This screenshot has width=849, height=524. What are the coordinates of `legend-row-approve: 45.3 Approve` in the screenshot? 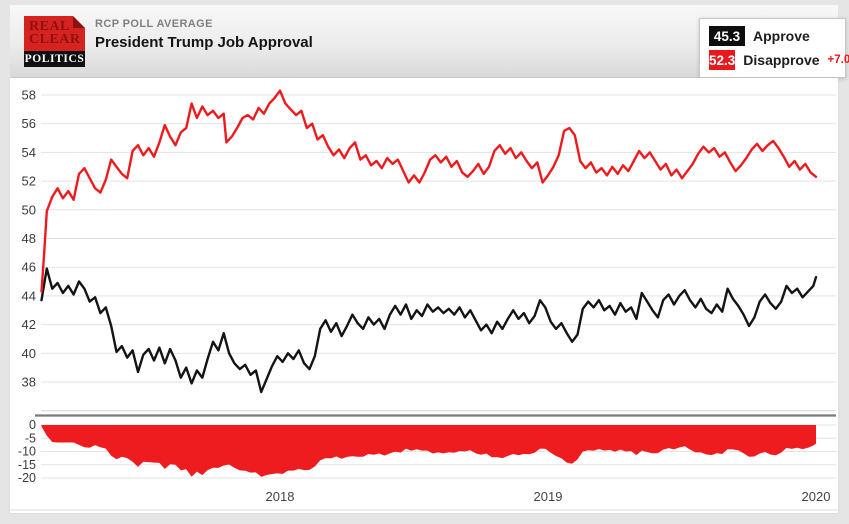 It's located at (772, 36).